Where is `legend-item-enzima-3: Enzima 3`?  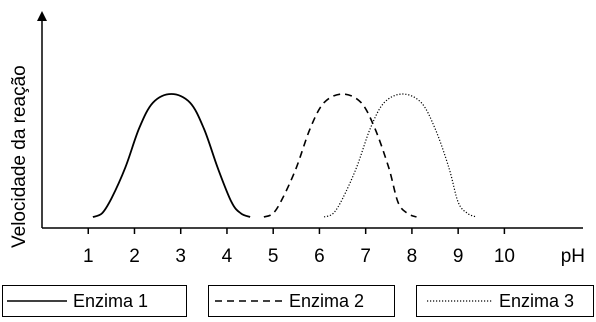 legend-item-enzima-3: Enzima 3 is located at coordinates (505, 301).